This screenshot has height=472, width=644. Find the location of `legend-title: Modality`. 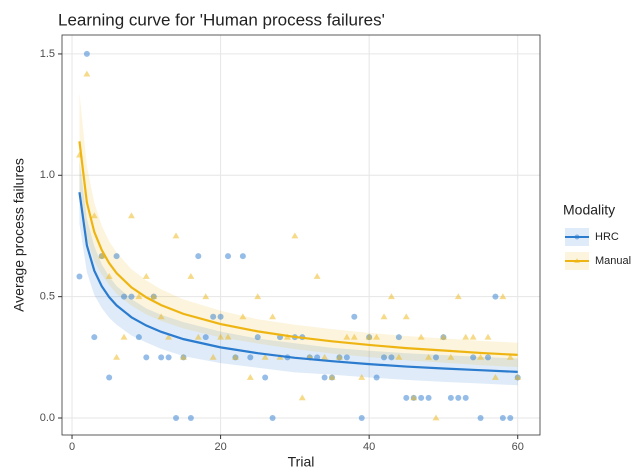

legend-title: Modality is located at coordinates (589, 210).